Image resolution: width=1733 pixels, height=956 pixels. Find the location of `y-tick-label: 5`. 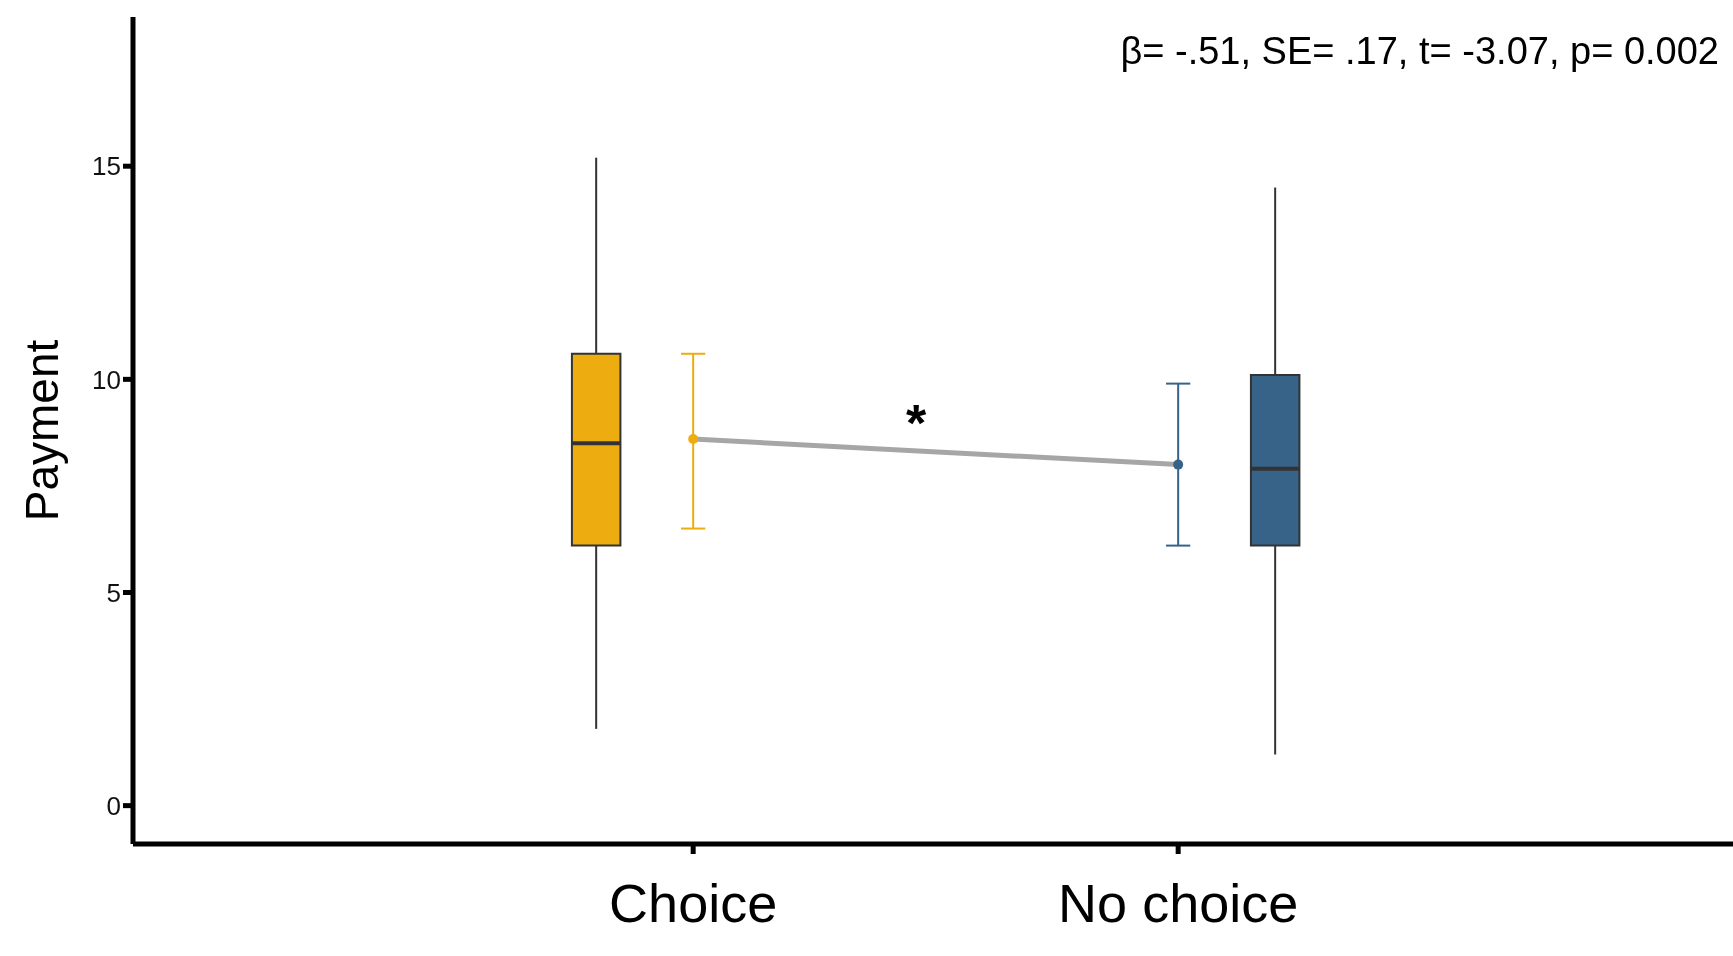

y-tick-label: 5 is located at coordinates (113, 592).